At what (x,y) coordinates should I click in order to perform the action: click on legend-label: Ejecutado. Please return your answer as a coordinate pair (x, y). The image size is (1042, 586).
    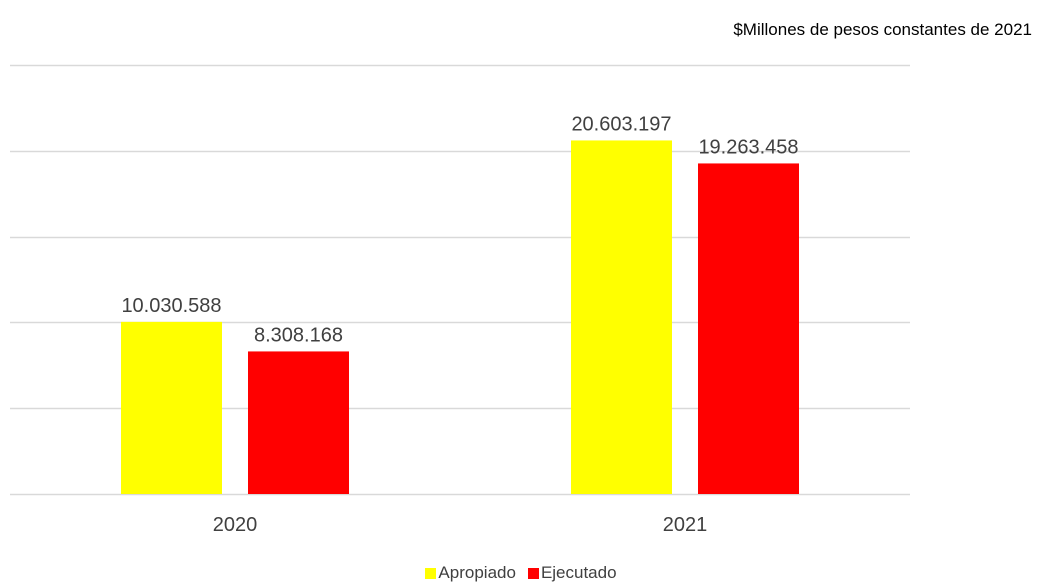
    Looking at the image, I should click on (578, 572).